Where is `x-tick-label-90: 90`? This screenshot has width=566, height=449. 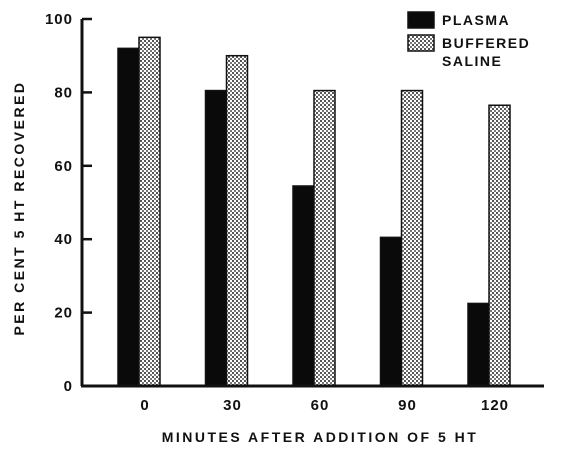
x-tick-label-90: 90 is located at coordinates (407, 405).